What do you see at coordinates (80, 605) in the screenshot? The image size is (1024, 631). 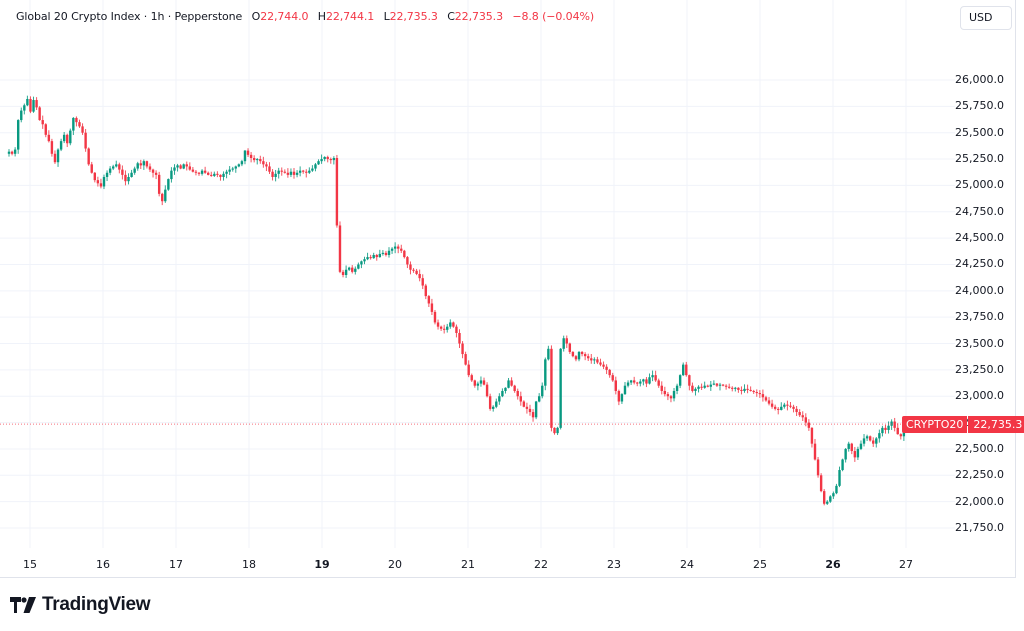 I see `tradingview-logo: TradingView` at bounding box center [80, 605].